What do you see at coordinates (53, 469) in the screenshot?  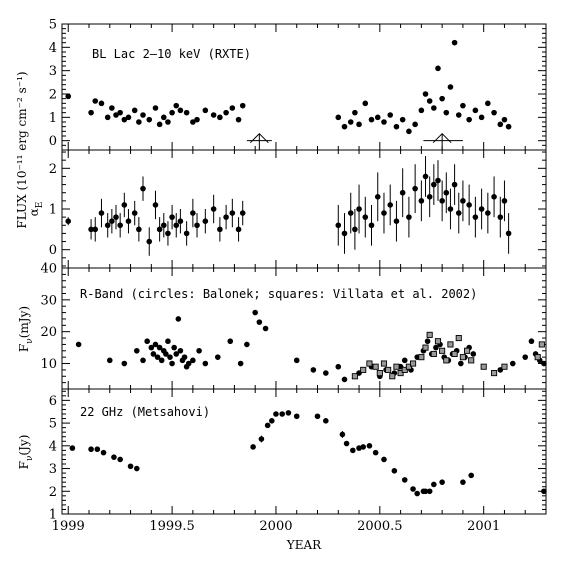 I see `y-tick-label: 3` at bounding box center [53, 469].